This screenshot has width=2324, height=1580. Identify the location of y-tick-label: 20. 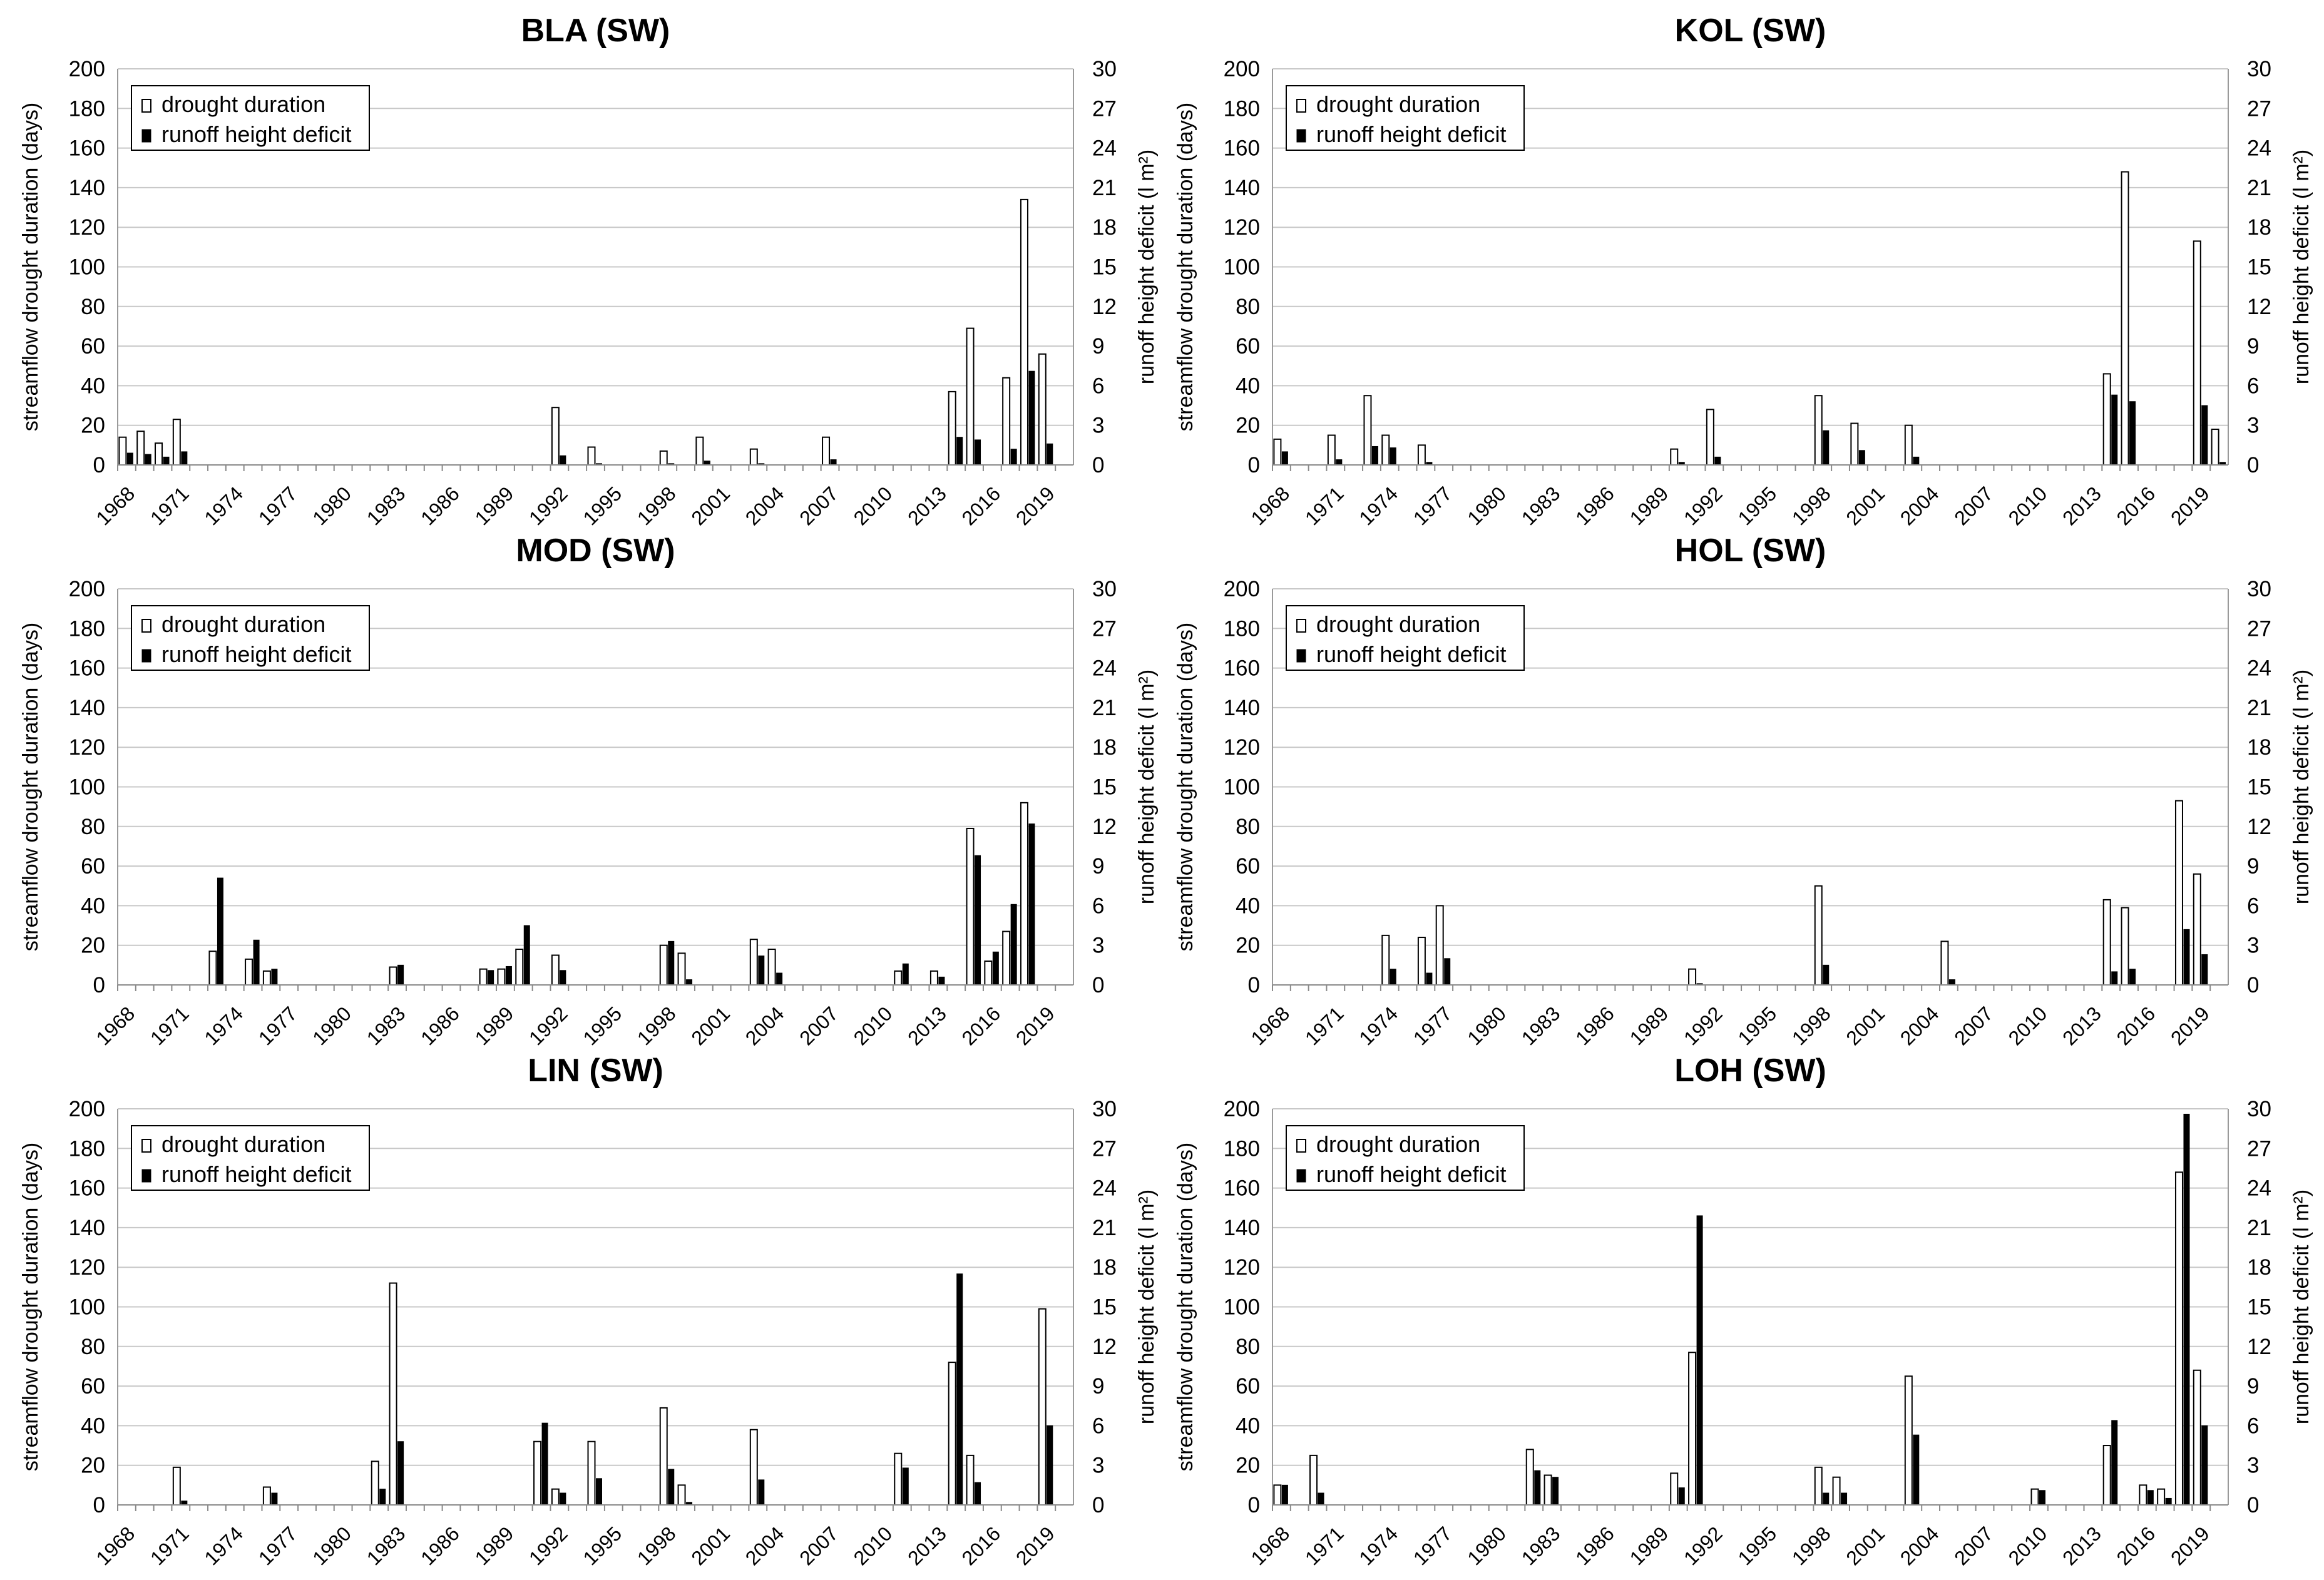
(1248, 426).